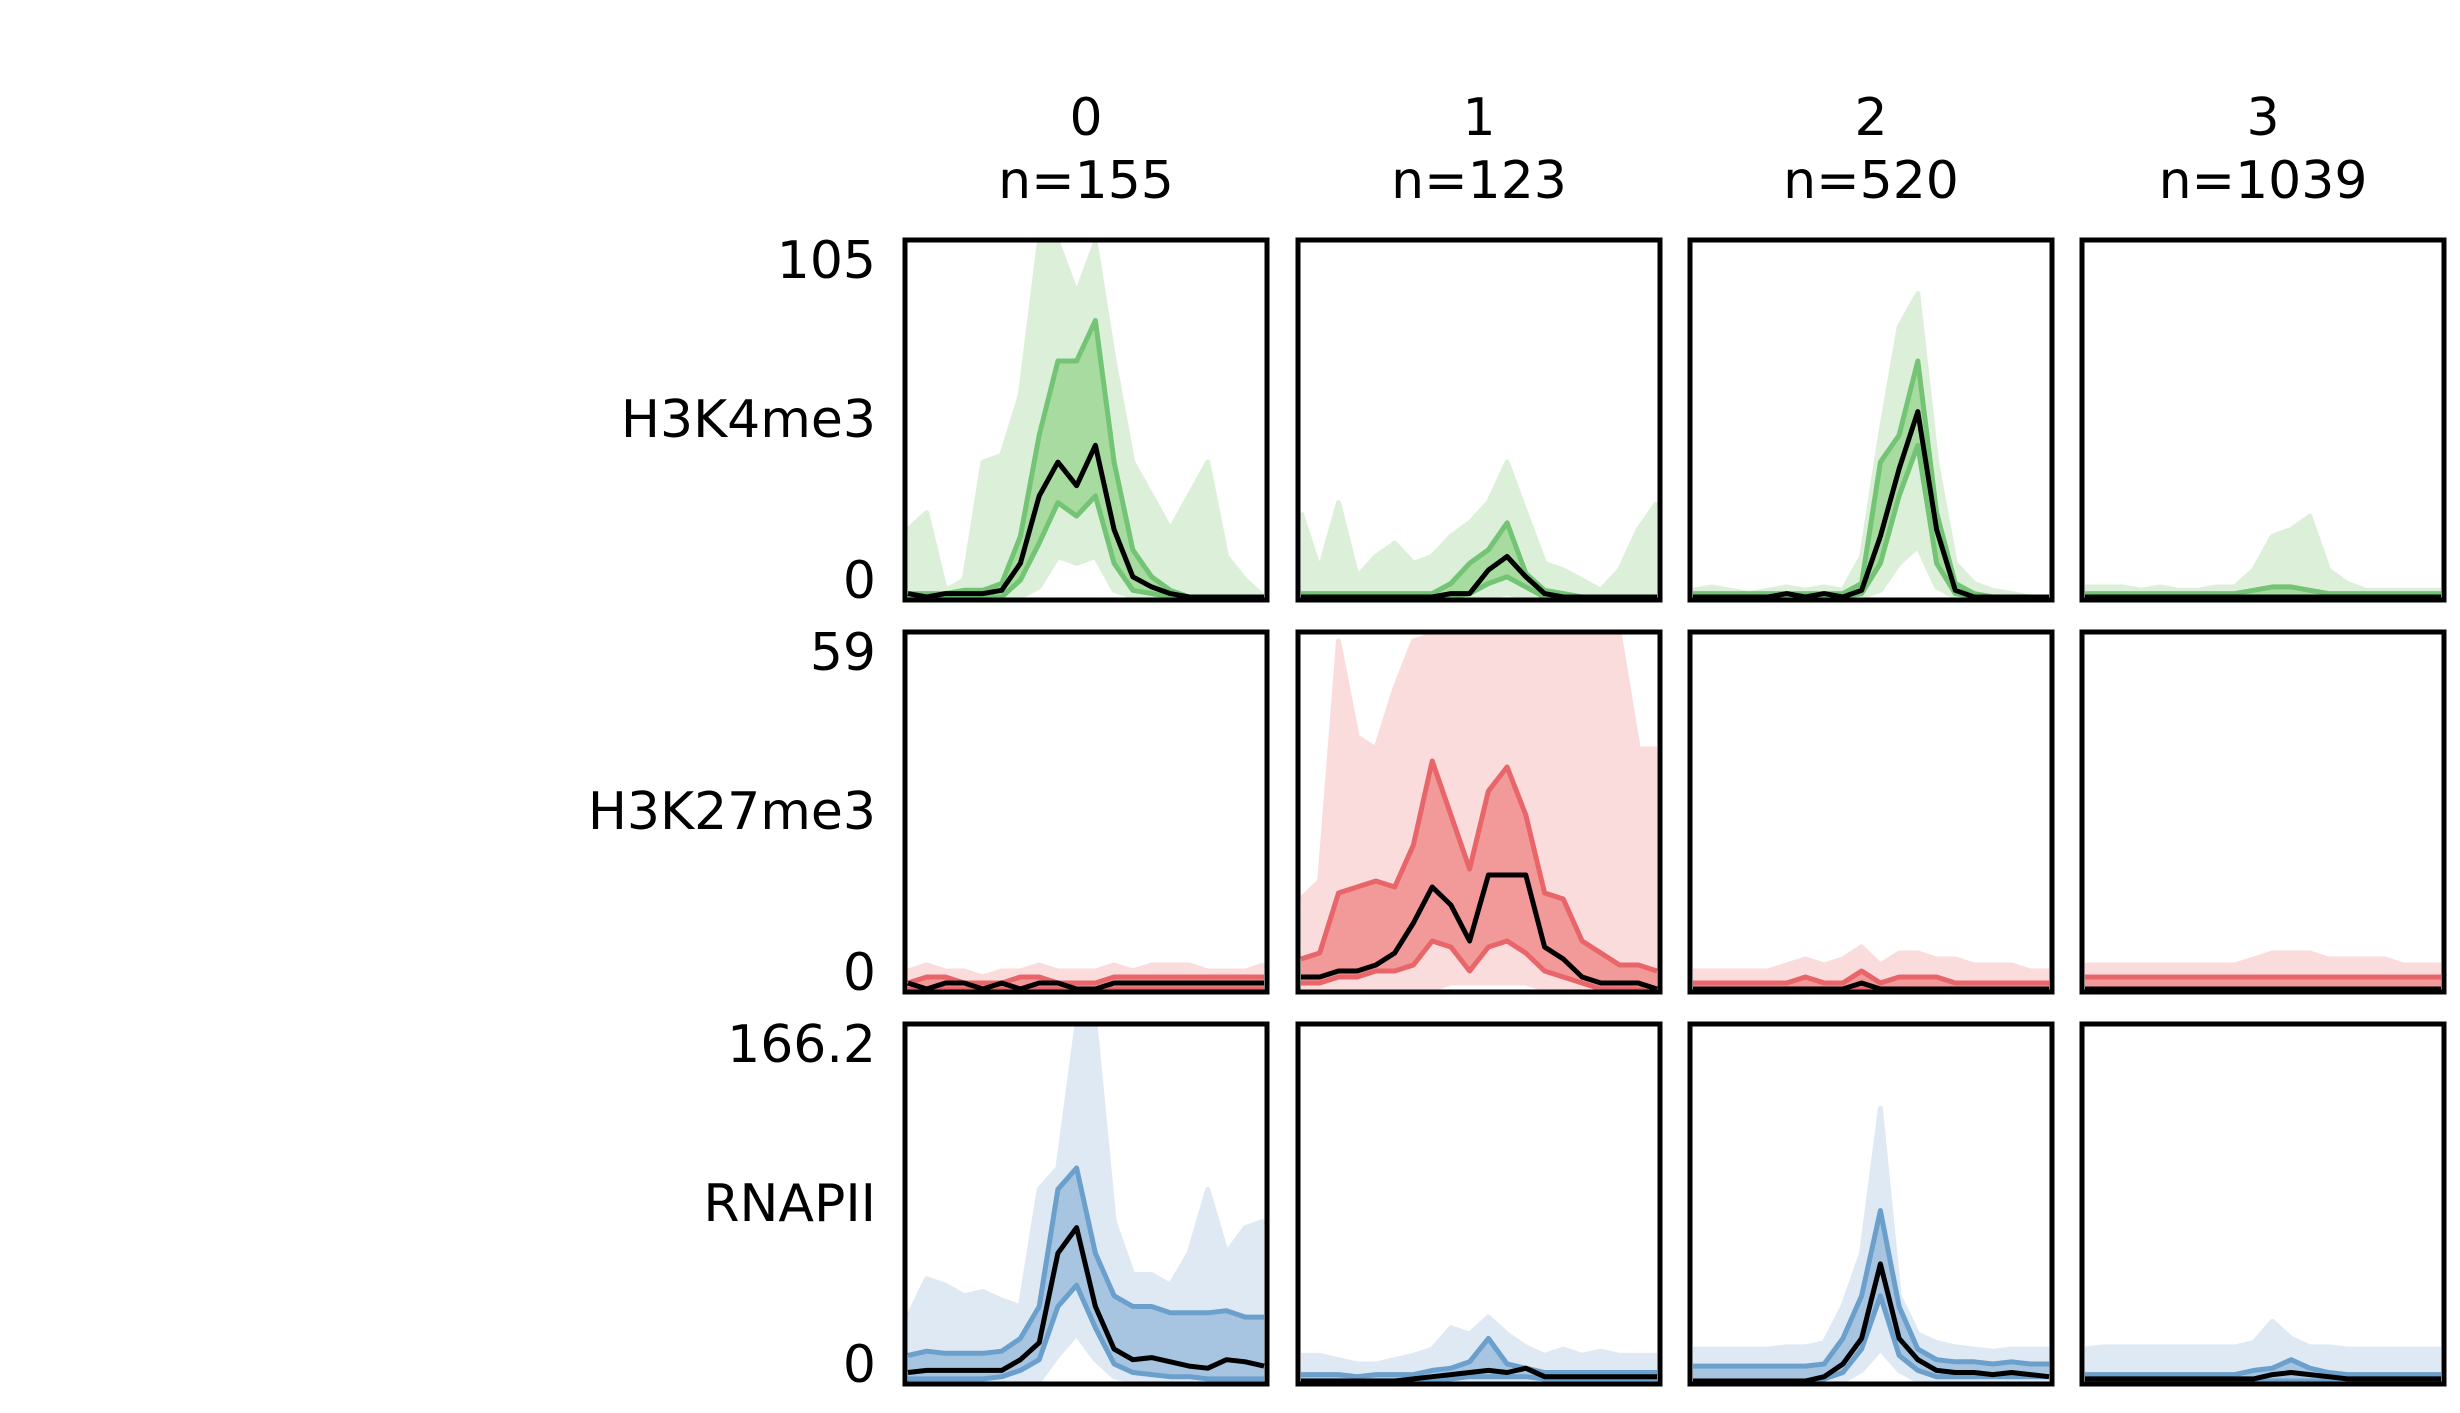  I want to click on row-mark-label: RNAPII, so click(789, 1204).